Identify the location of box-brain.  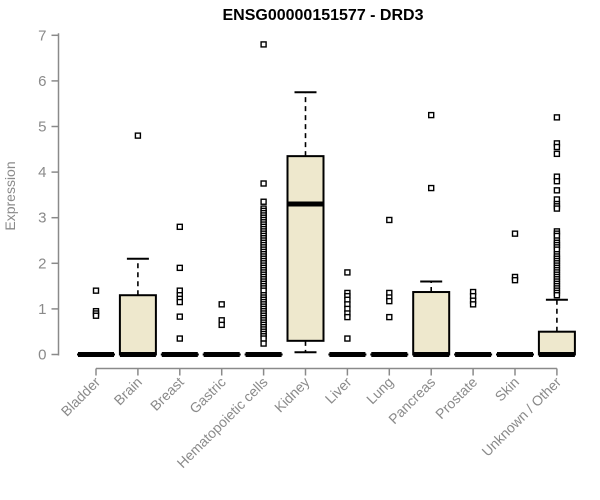
(137, 325).